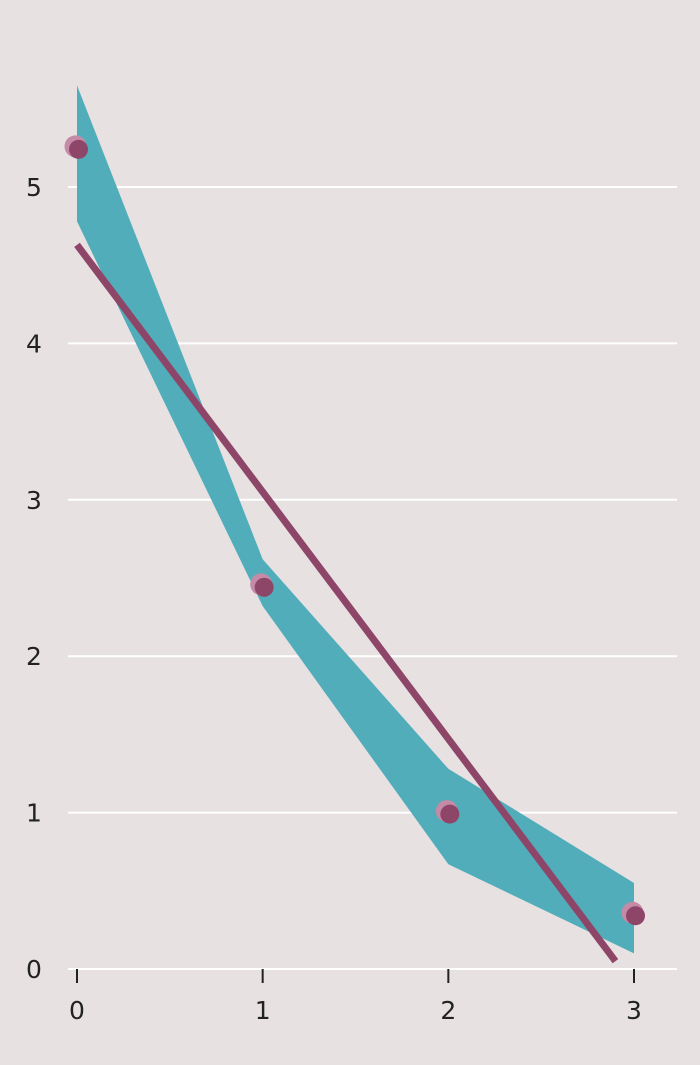 The height and width of the screenshot is (1065, 700). What do you see at coordinates (34, 813) in the screenshot?
I see `y-tick-label-1: 1` at bounding box center [34, 813].